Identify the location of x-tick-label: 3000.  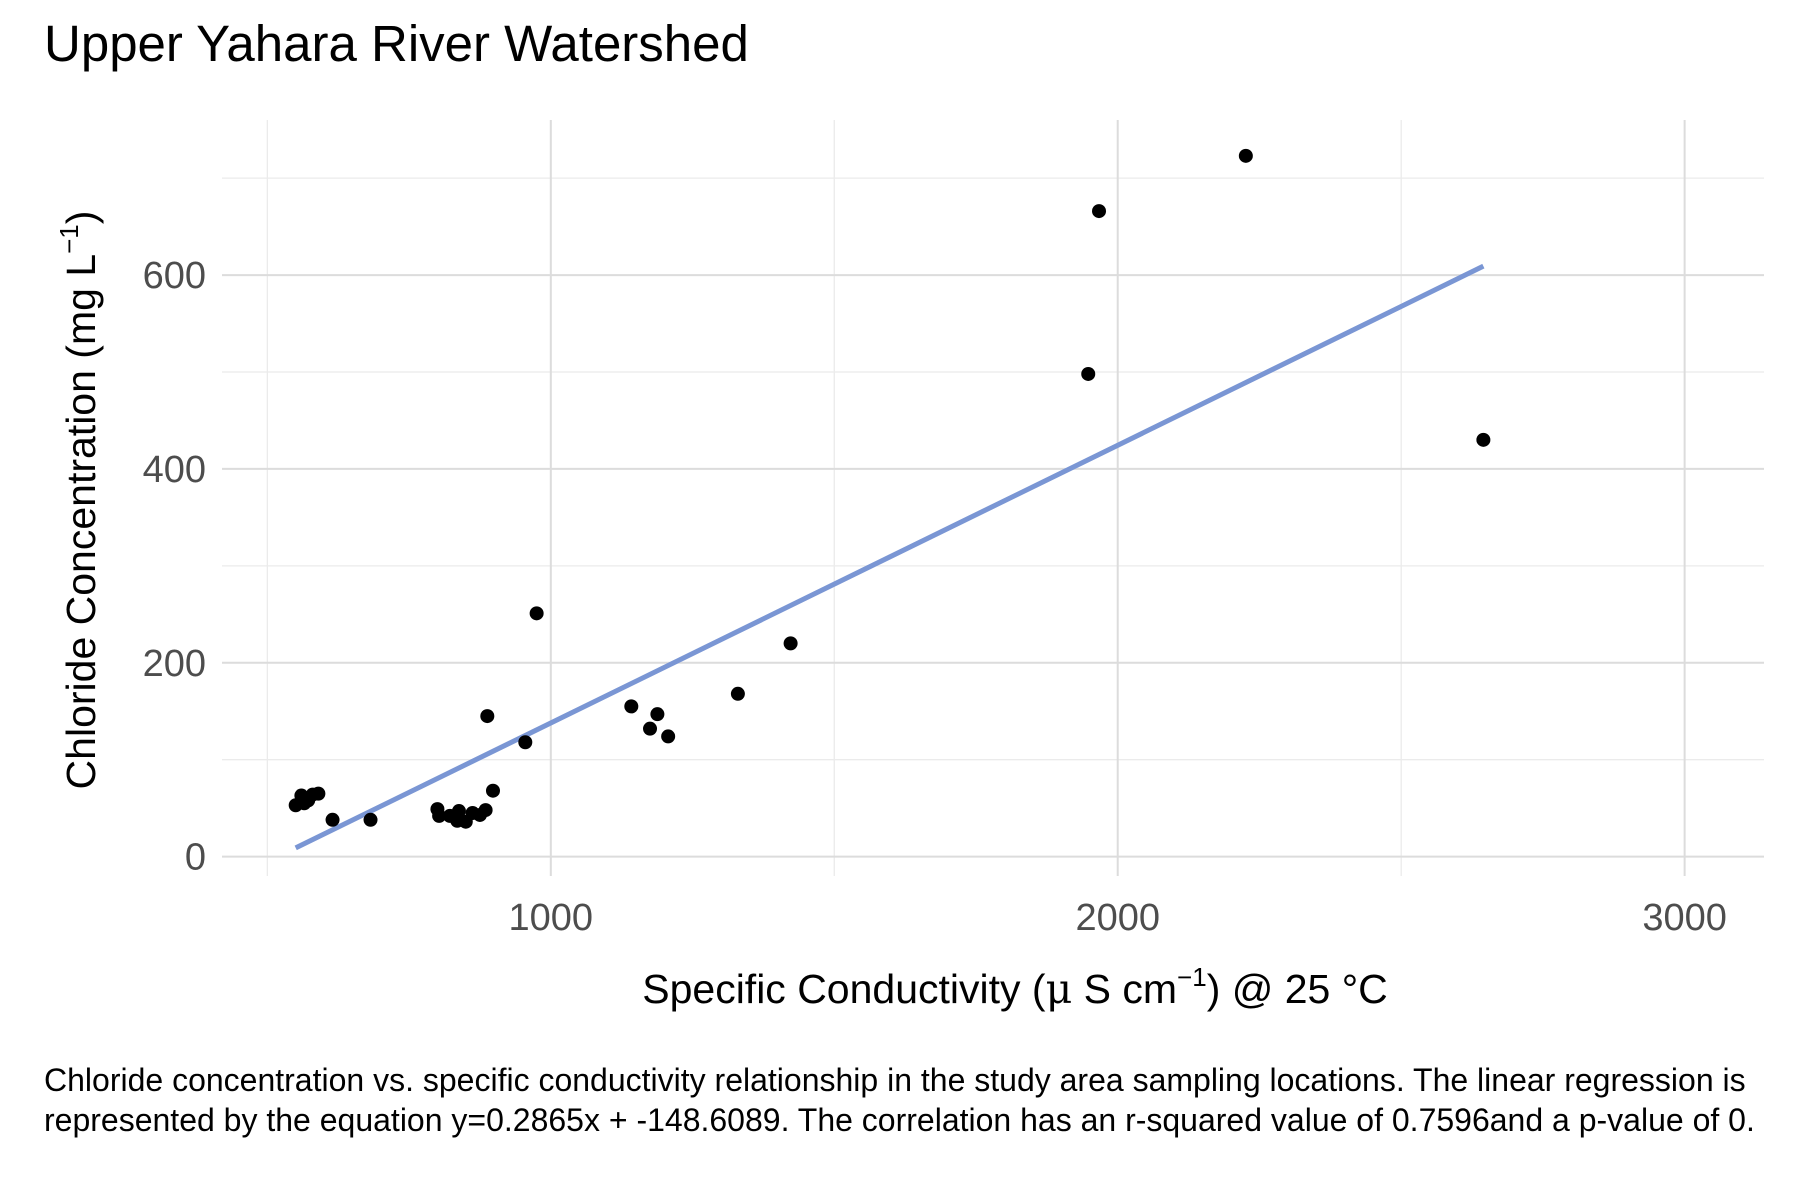
(1684, 918).